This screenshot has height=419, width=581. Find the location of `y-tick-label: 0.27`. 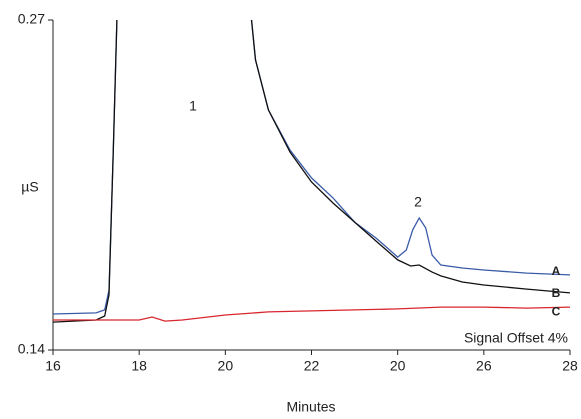

y-tick-label: 0.27 is located at coordinates (31, 19).